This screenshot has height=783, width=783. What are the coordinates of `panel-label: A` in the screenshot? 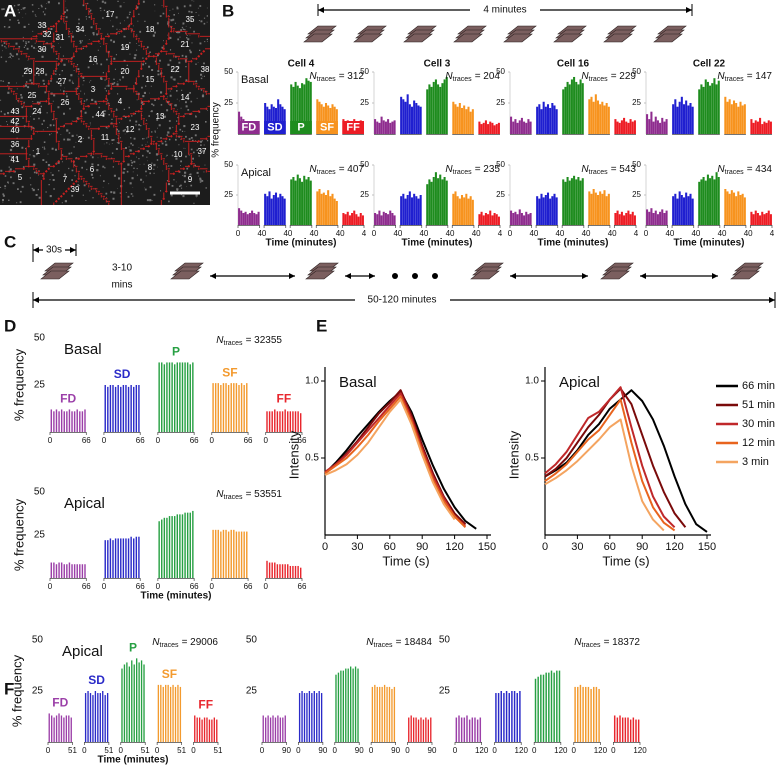 It's located at (10, 10).